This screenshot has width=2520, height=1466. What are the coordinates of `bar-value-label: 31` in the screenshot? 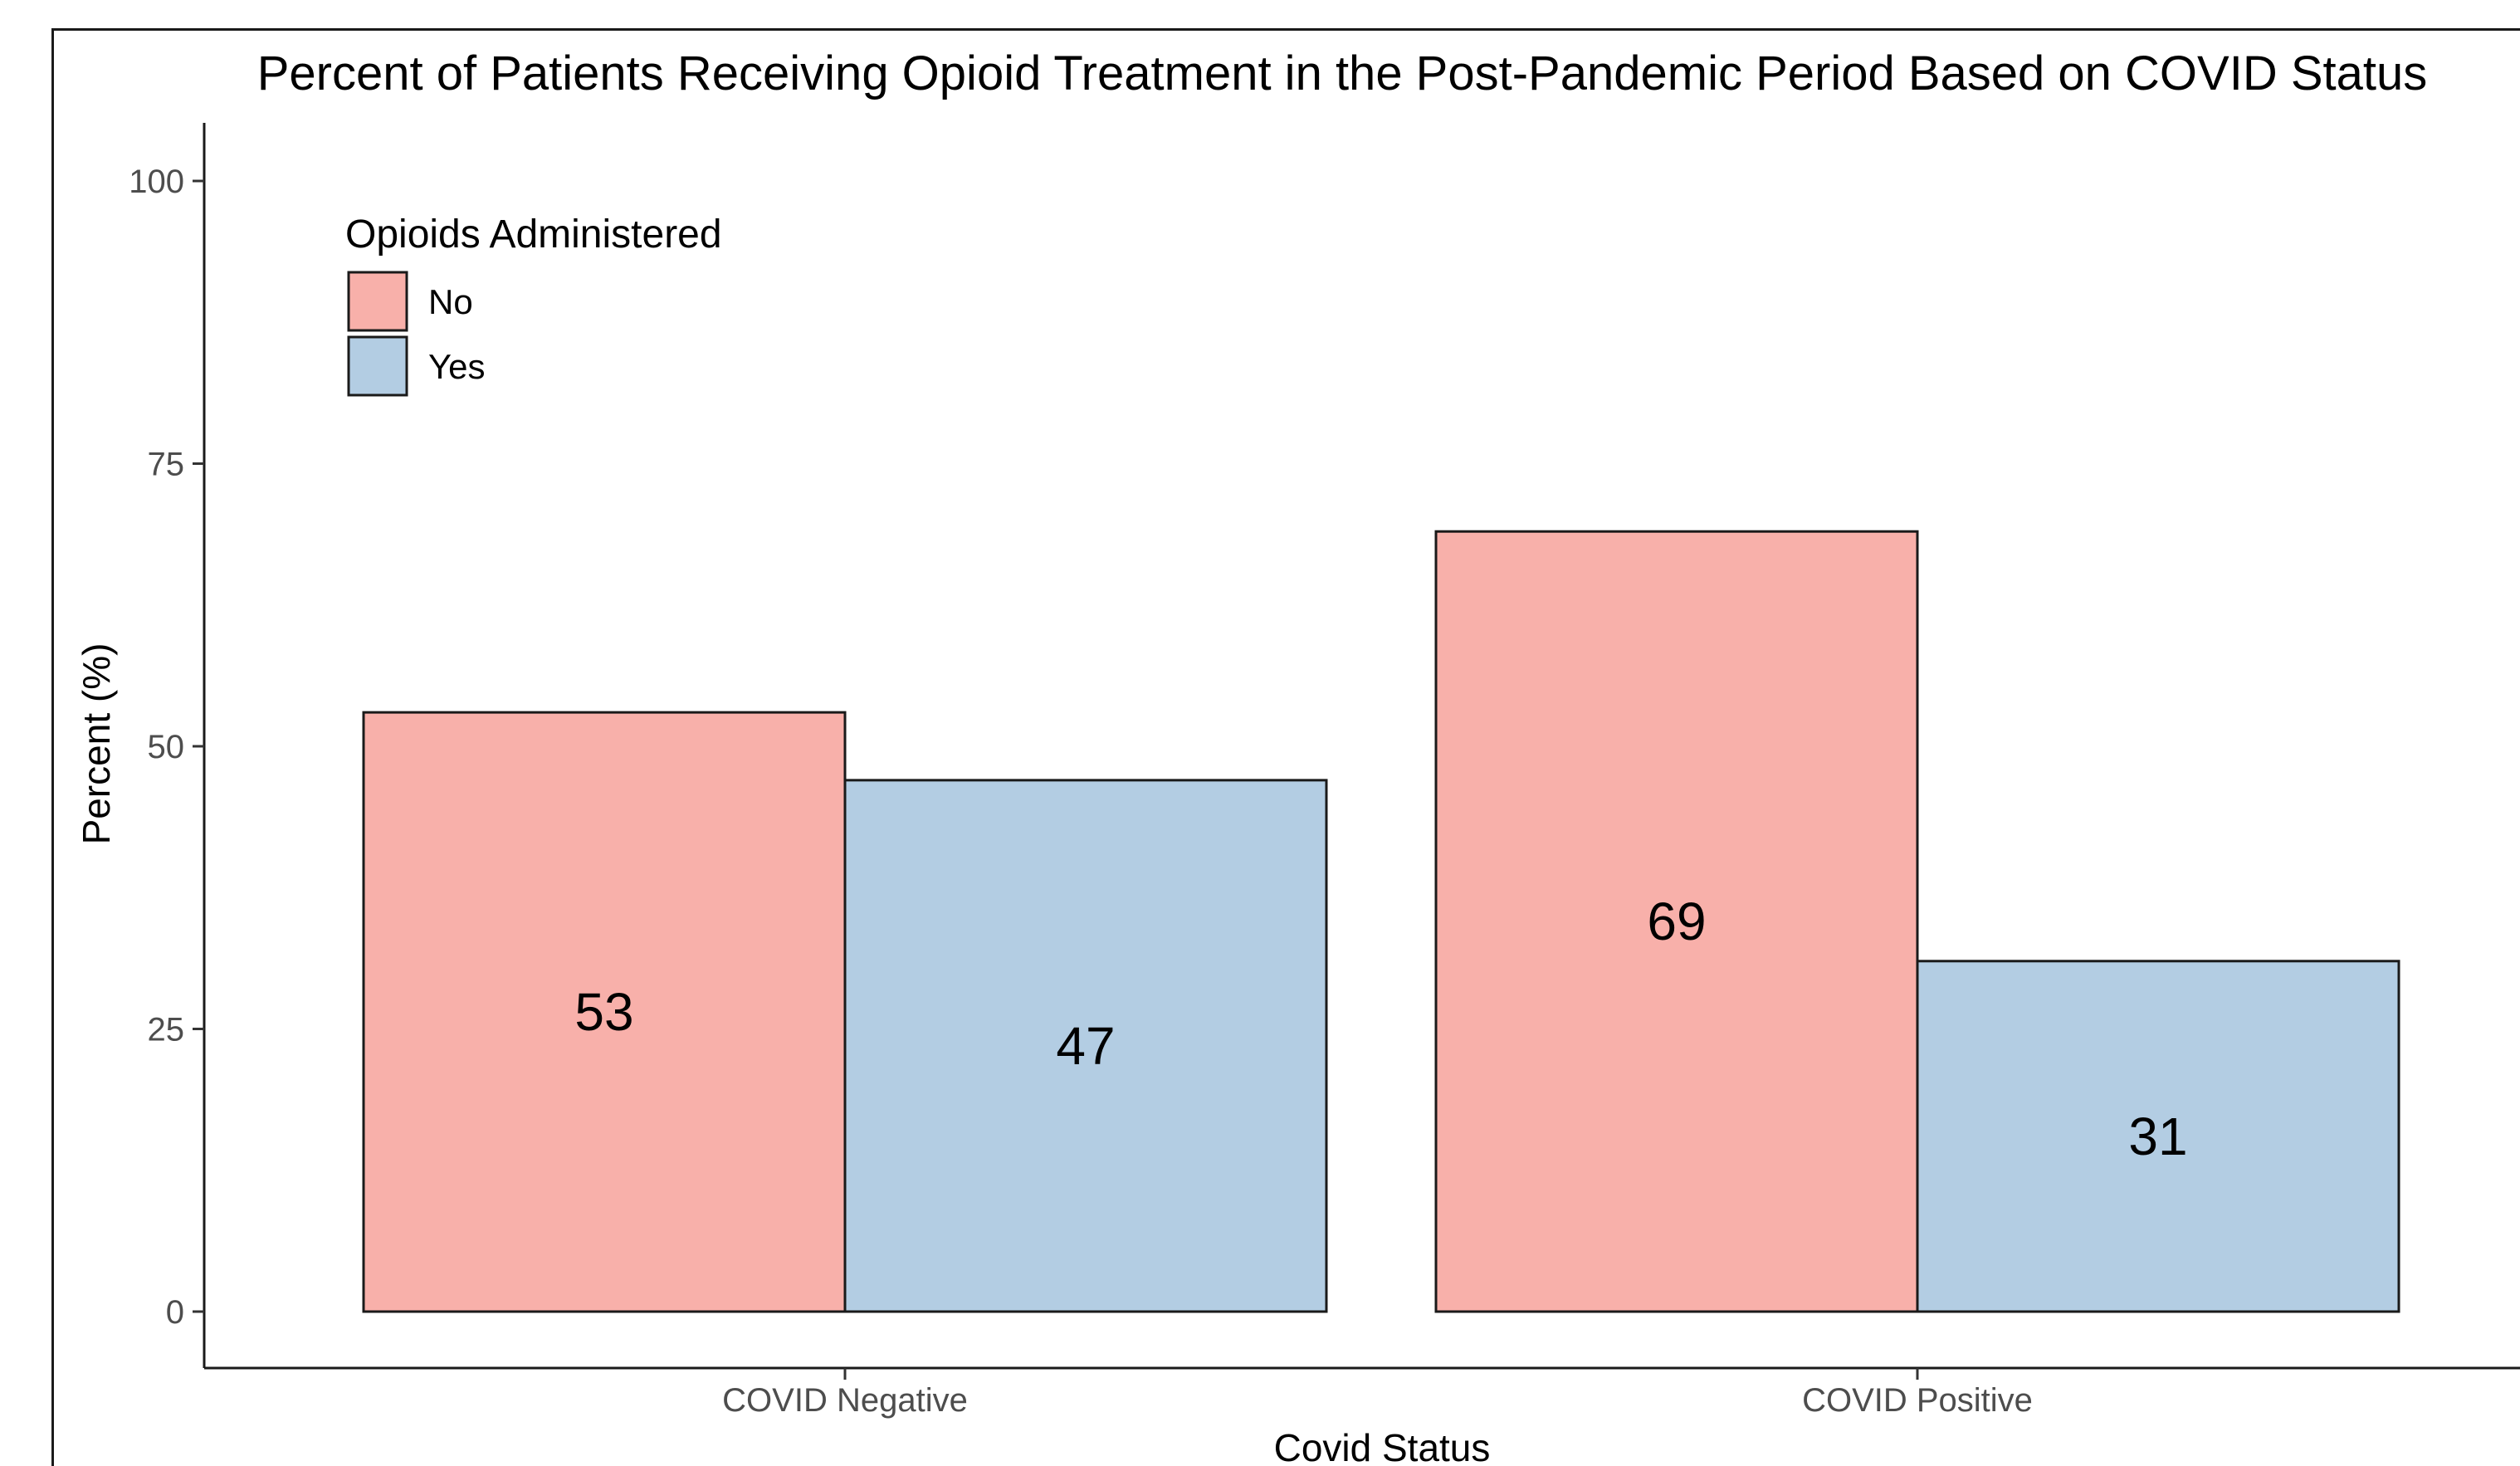 It's located at (2157, 1136).